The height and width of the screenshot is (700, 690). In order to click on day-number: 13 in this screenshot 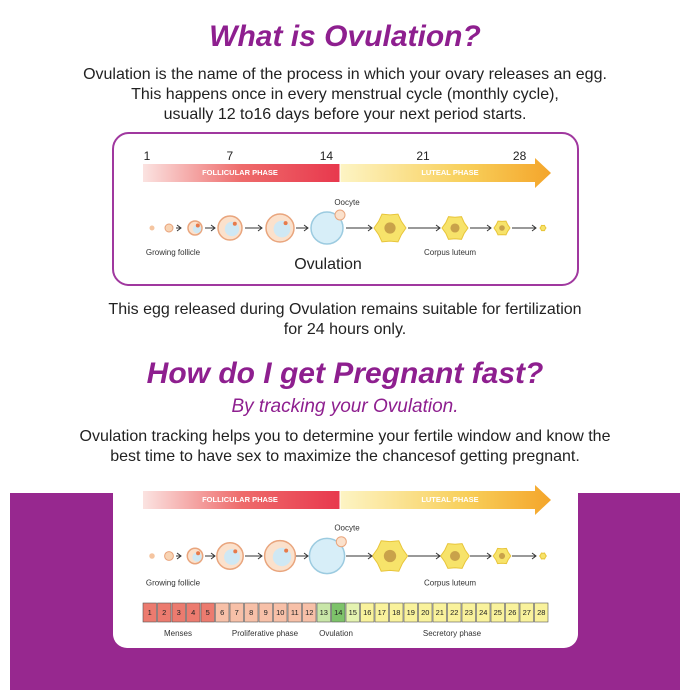, I will do `click(324, 612)`.